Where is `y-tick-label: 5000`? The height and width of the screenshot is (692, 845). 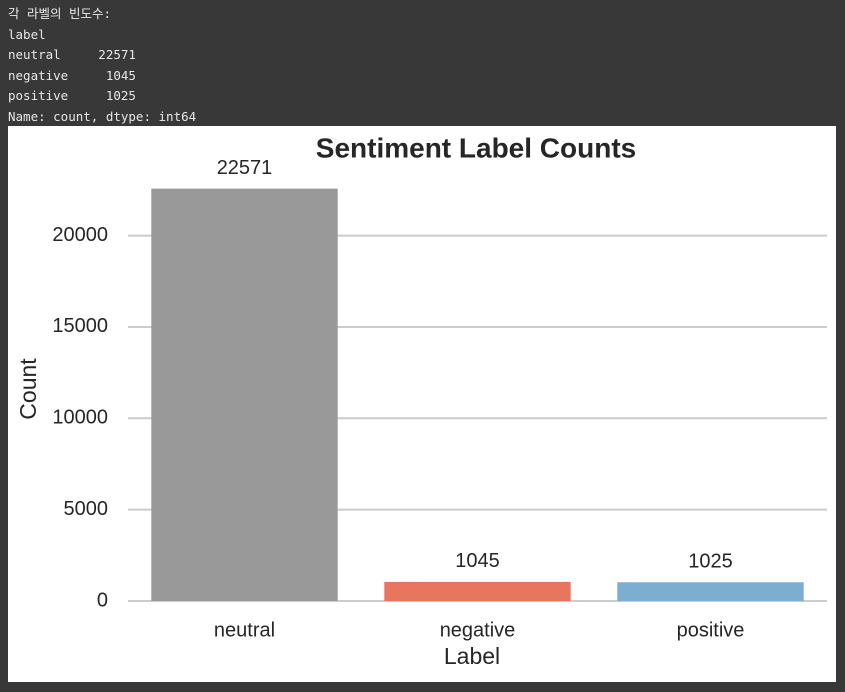
y-tick-label: 5000 is located at coordinates (86, 509).